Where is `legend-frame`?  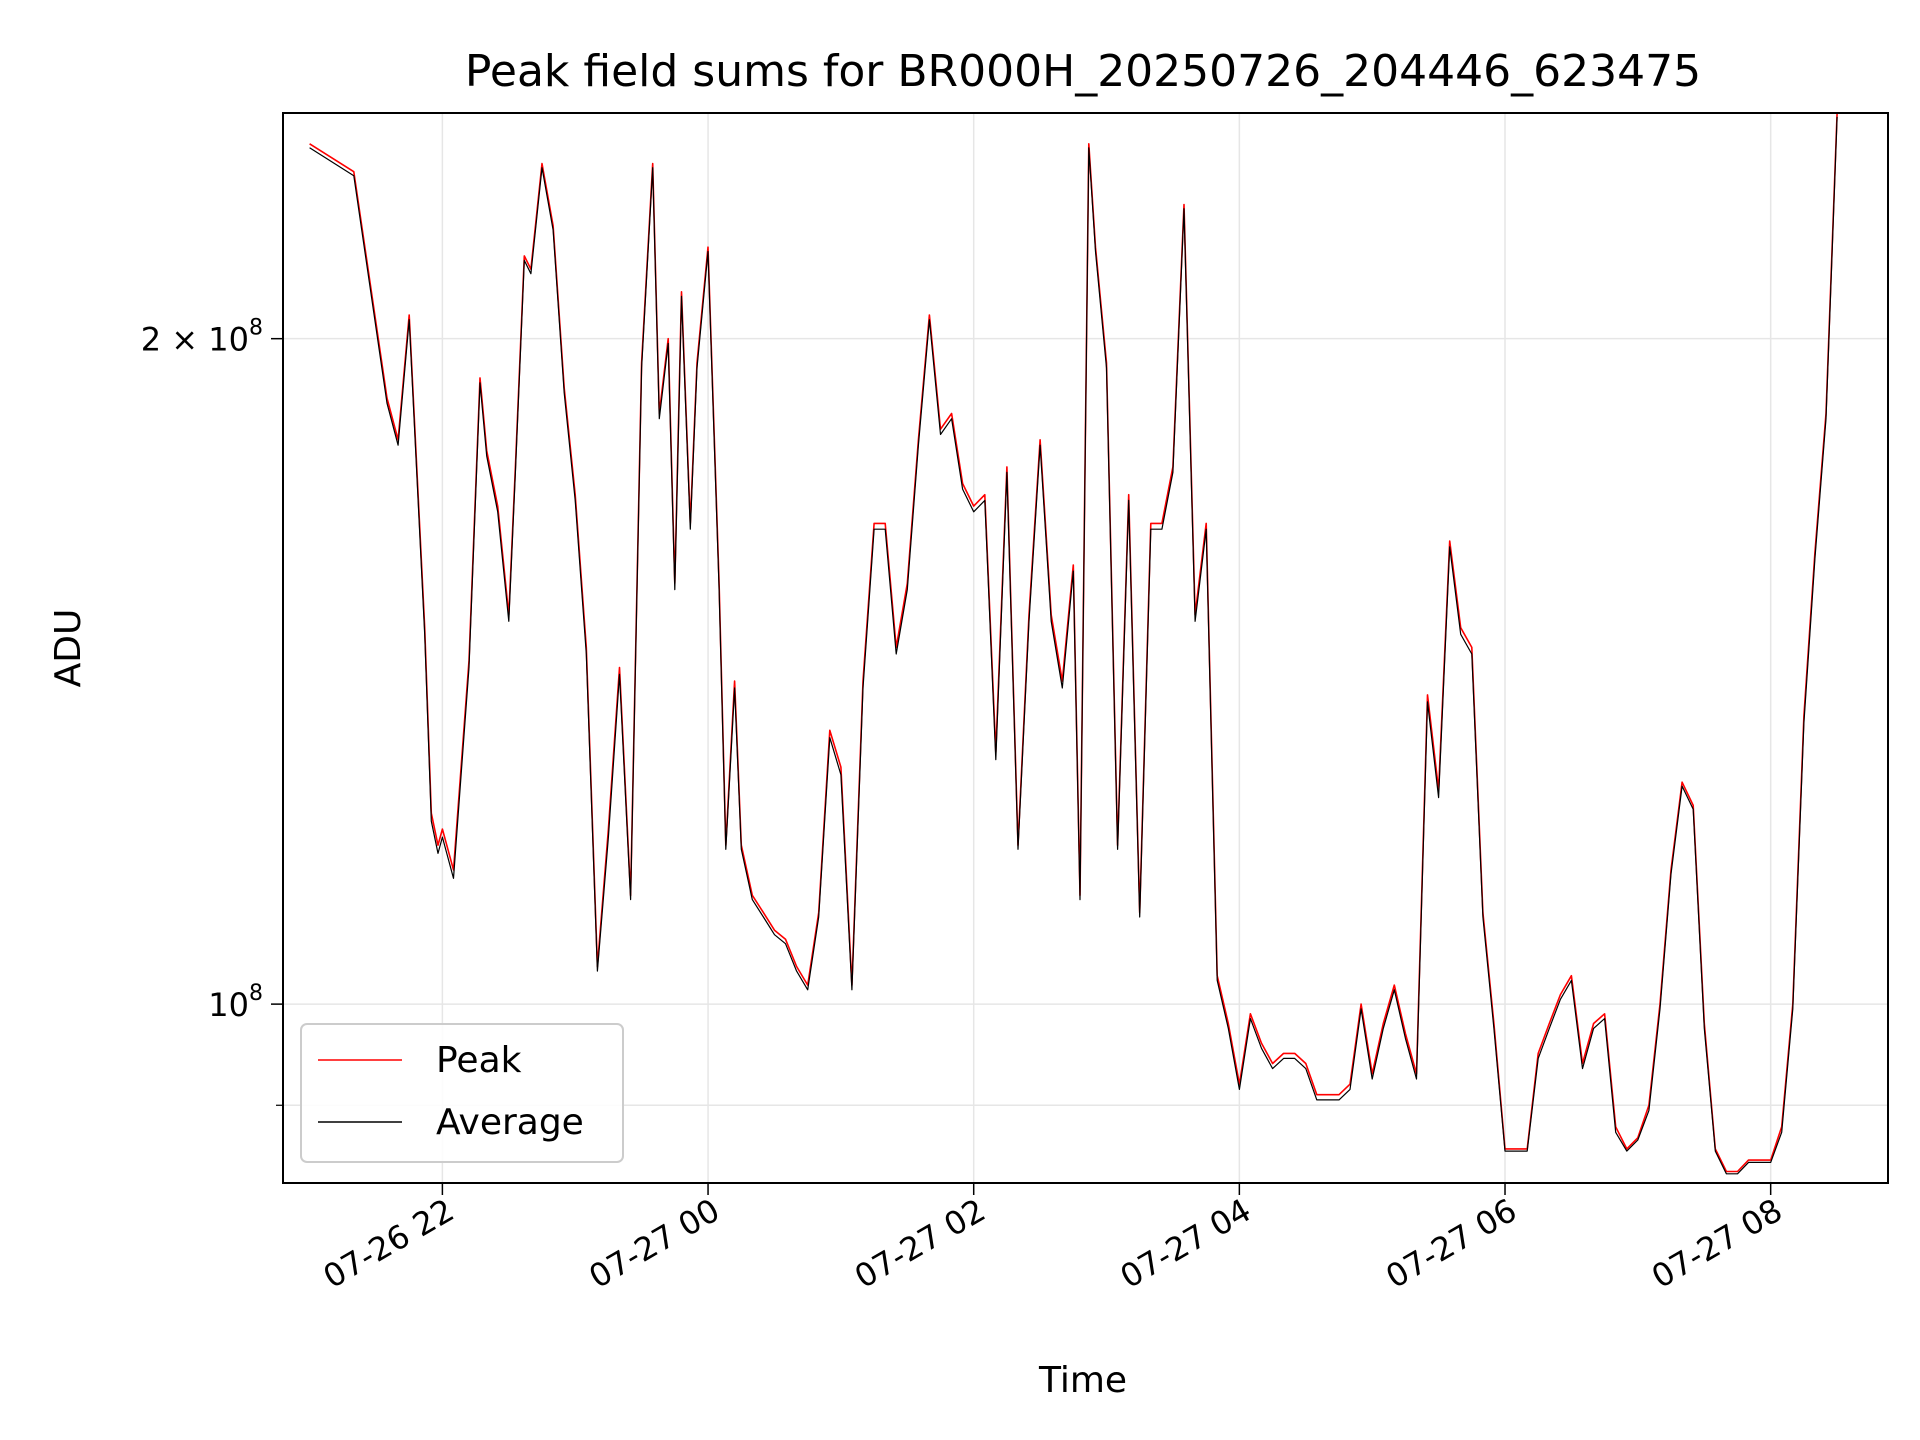 legend-frame is located at coordinates (462, 1093).